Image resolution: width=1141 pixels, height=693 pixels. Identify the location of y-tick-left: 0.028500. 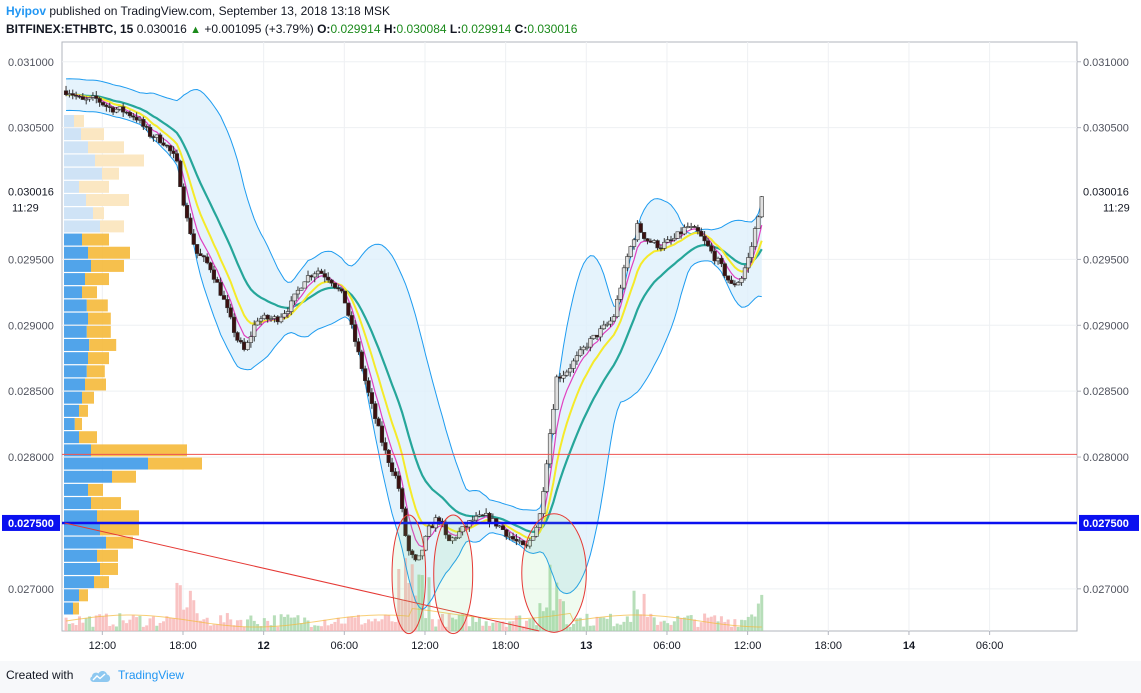
(31, 392).